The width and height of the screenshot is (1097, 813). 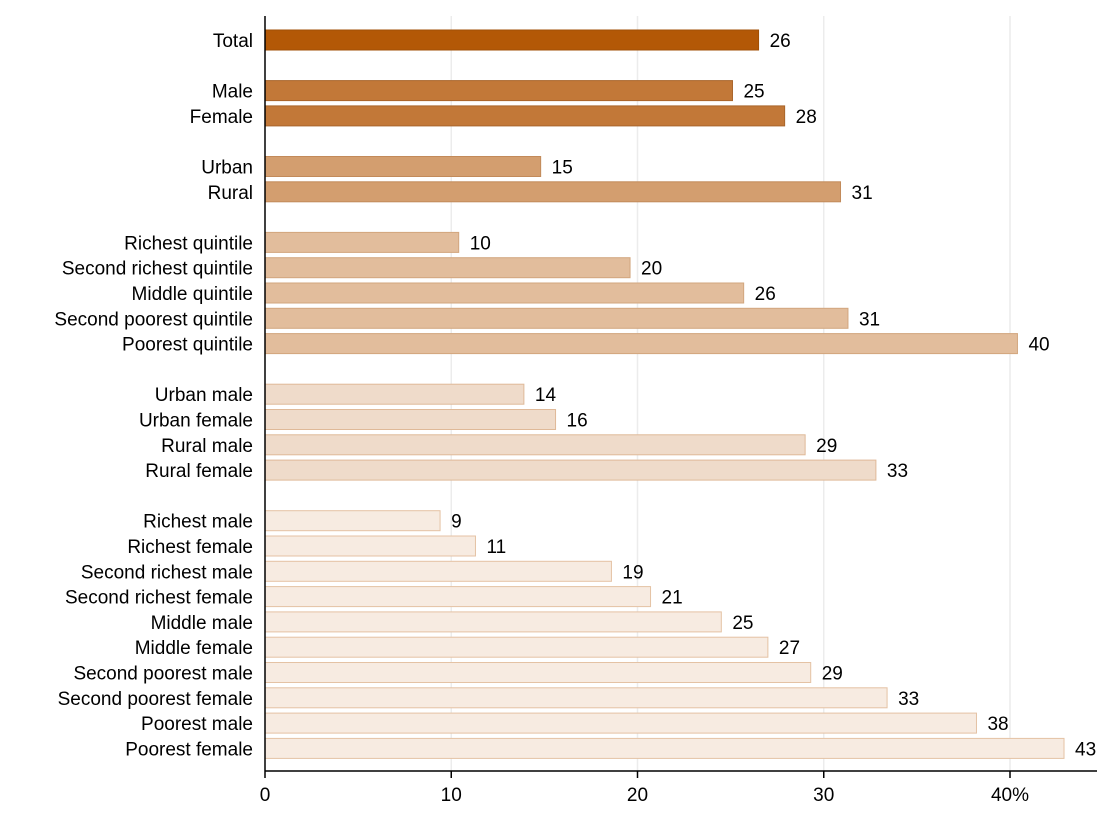 What do you see at coordinates (496, 547) in the screenshot?
I see `value-label: 11` at bounding box center [496, 547].